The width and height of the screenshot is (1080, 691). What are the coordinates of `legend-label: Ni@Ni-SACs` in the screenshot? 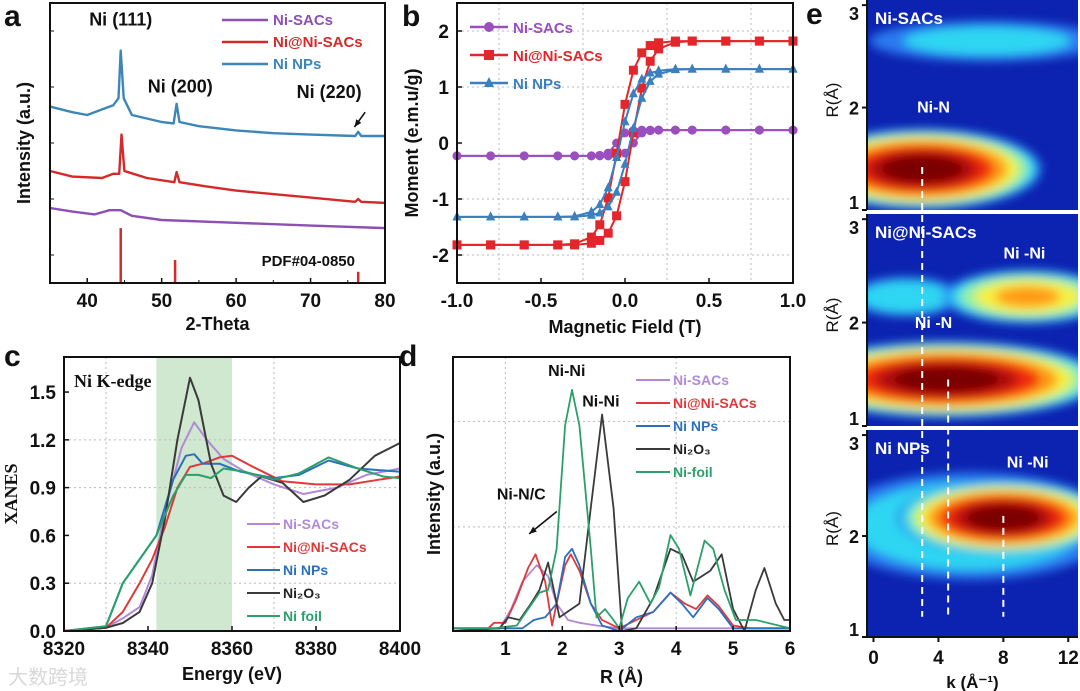 It's located at (318, 42).